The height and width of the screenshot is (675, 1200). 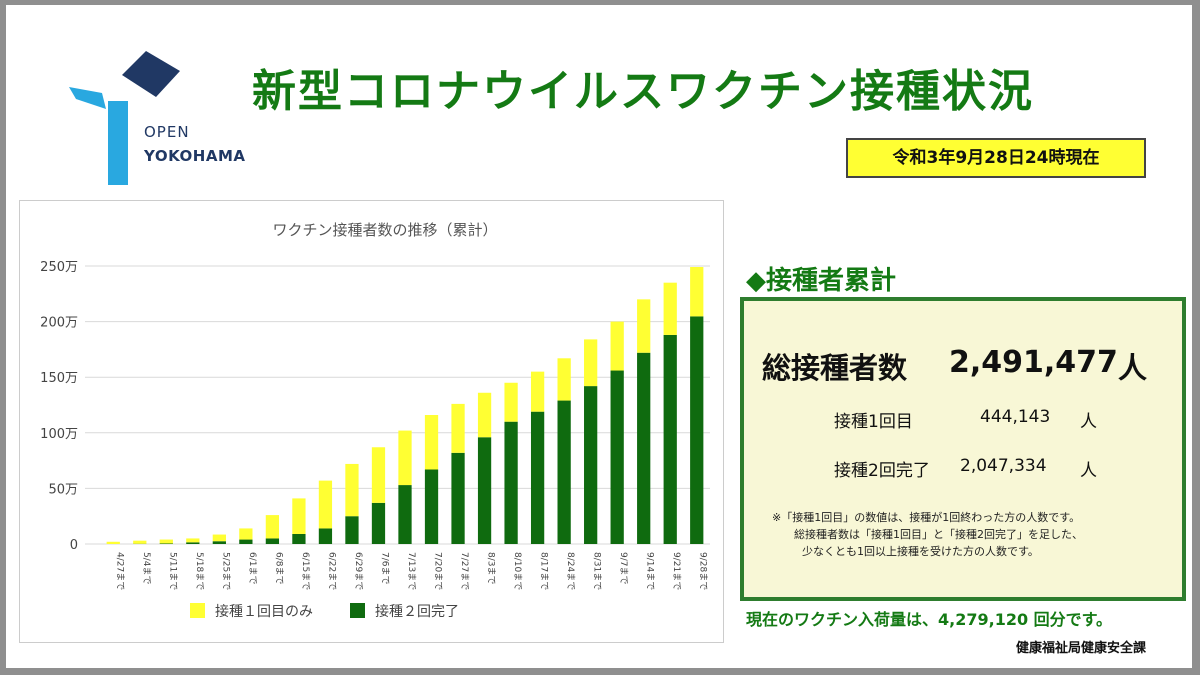 I want to click on legend-label: 接種２回完了, so click(x=417, y=611).